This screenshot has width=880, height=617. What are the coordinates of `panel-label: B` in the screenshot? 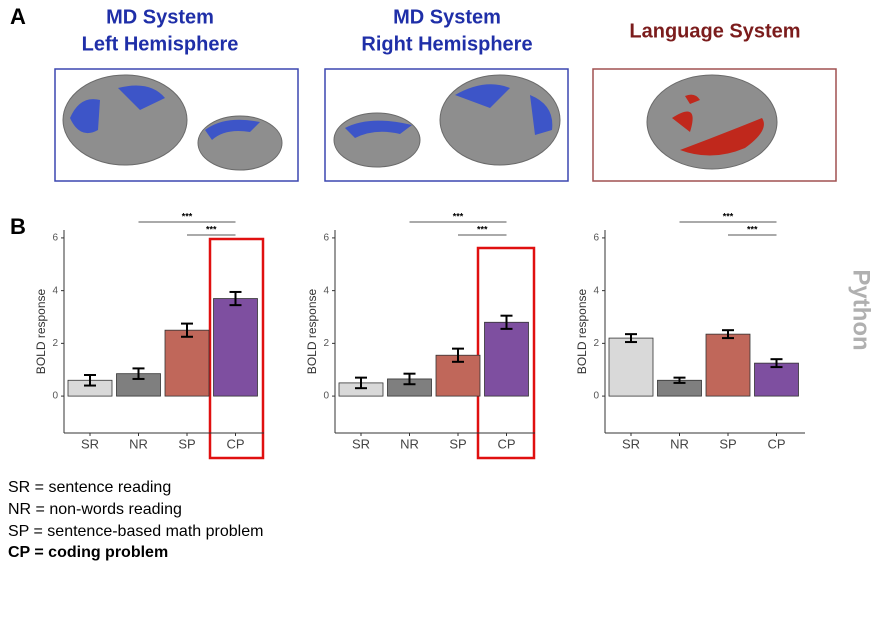 It's located at (18, 226).